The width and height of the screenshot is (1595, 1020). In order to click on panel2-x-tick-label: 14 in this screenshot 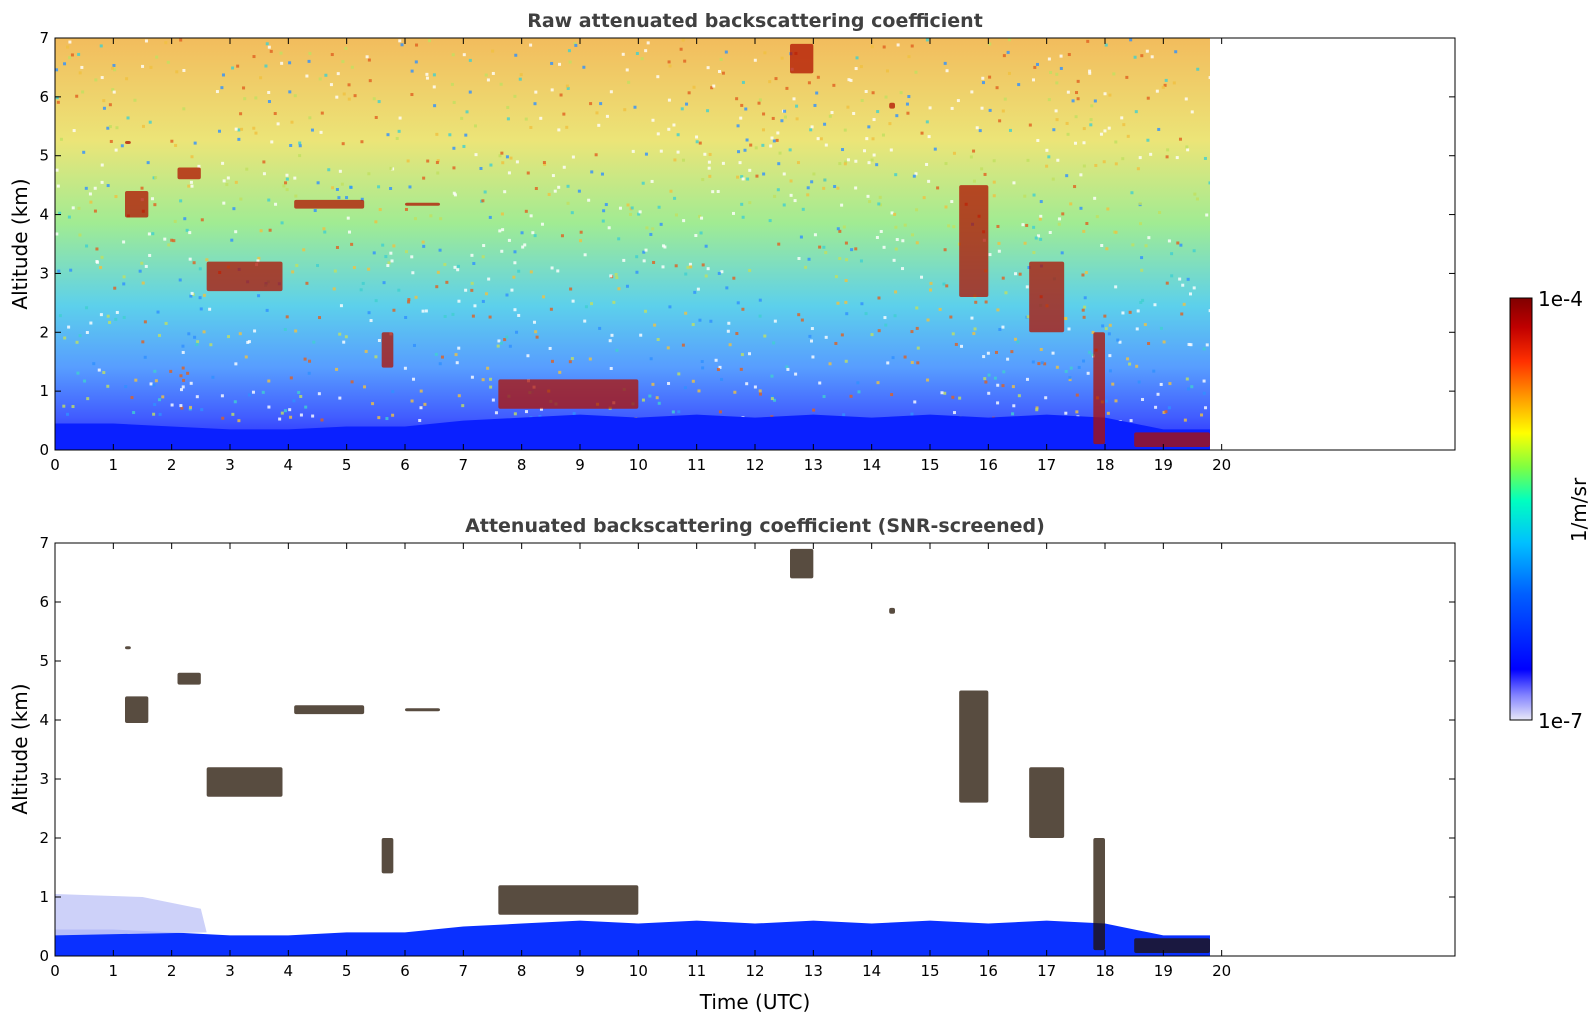, I will do `click(871, 971)`.